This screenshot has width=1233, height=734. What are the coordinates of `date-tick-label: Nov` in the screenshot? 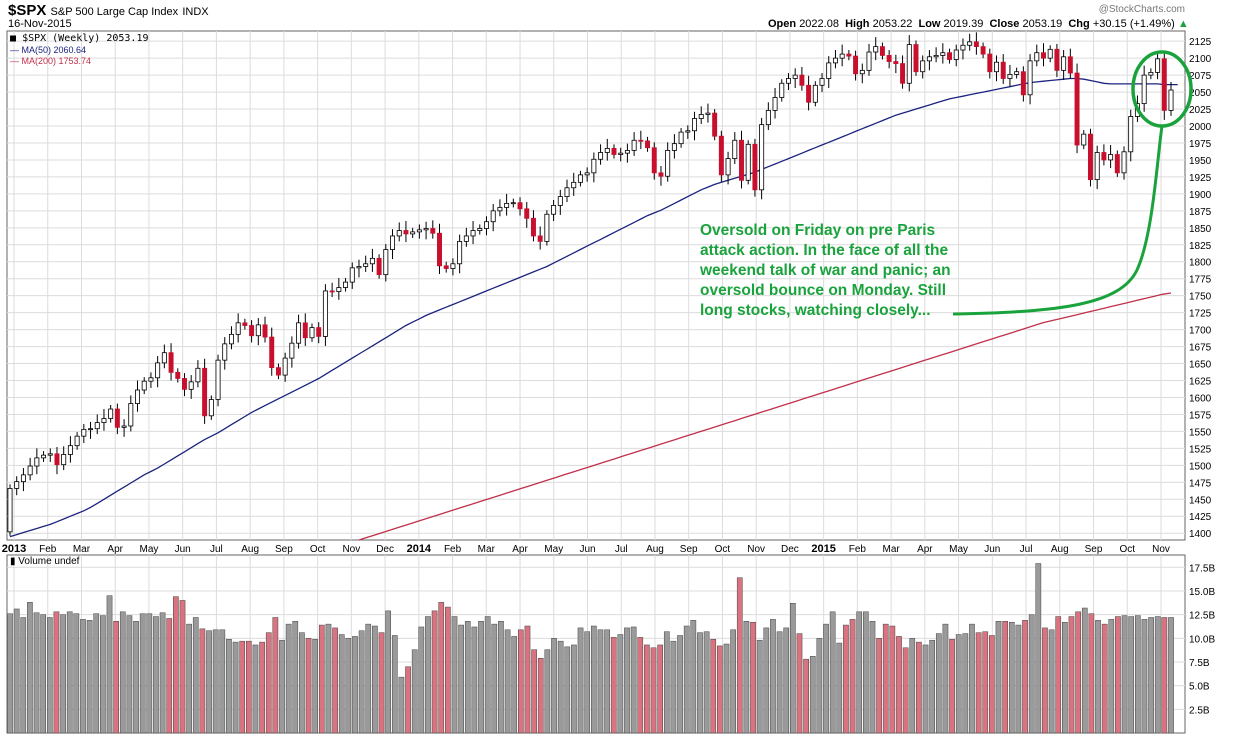 It's located at (351, 549).